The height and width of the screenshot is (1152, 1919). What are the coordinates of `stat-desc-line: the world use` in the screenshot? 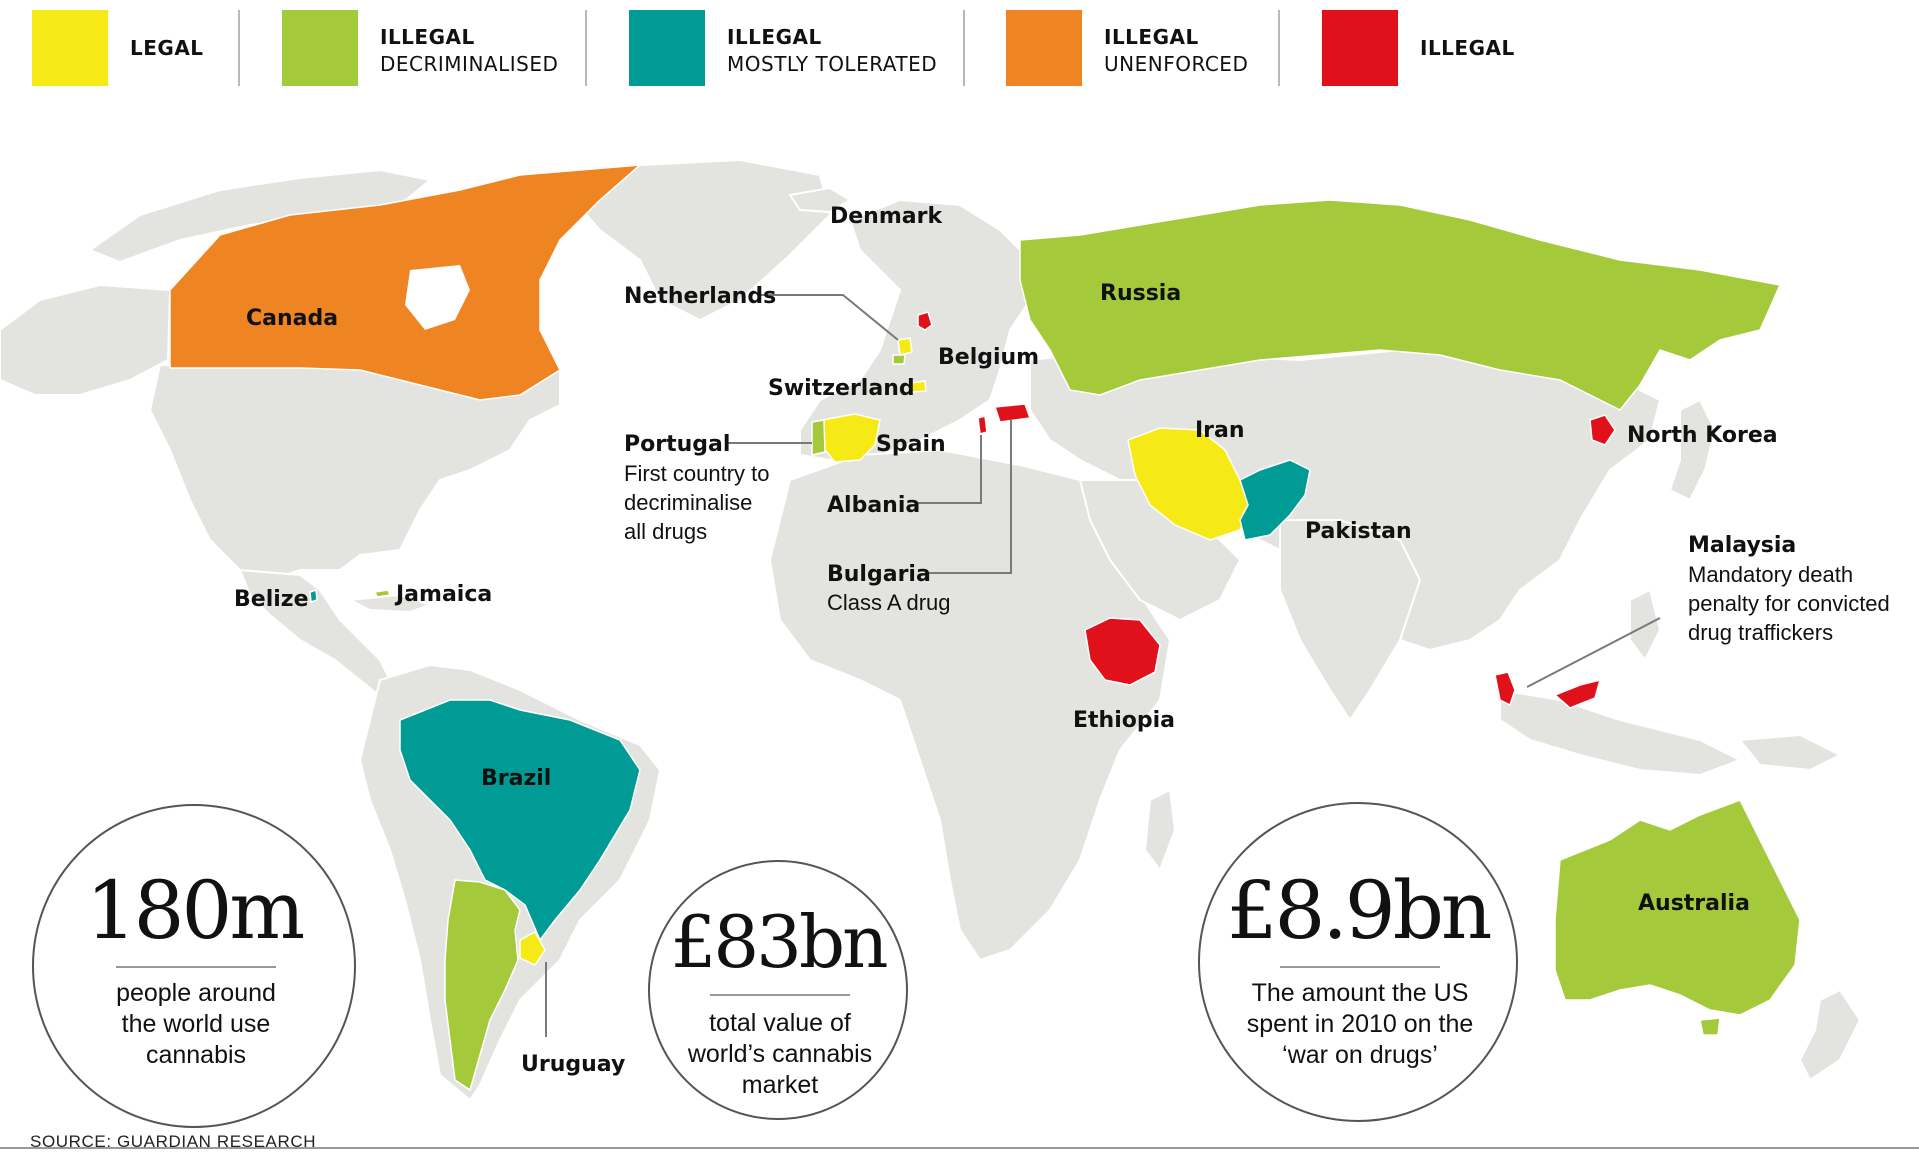 It's located at (196, 1024).